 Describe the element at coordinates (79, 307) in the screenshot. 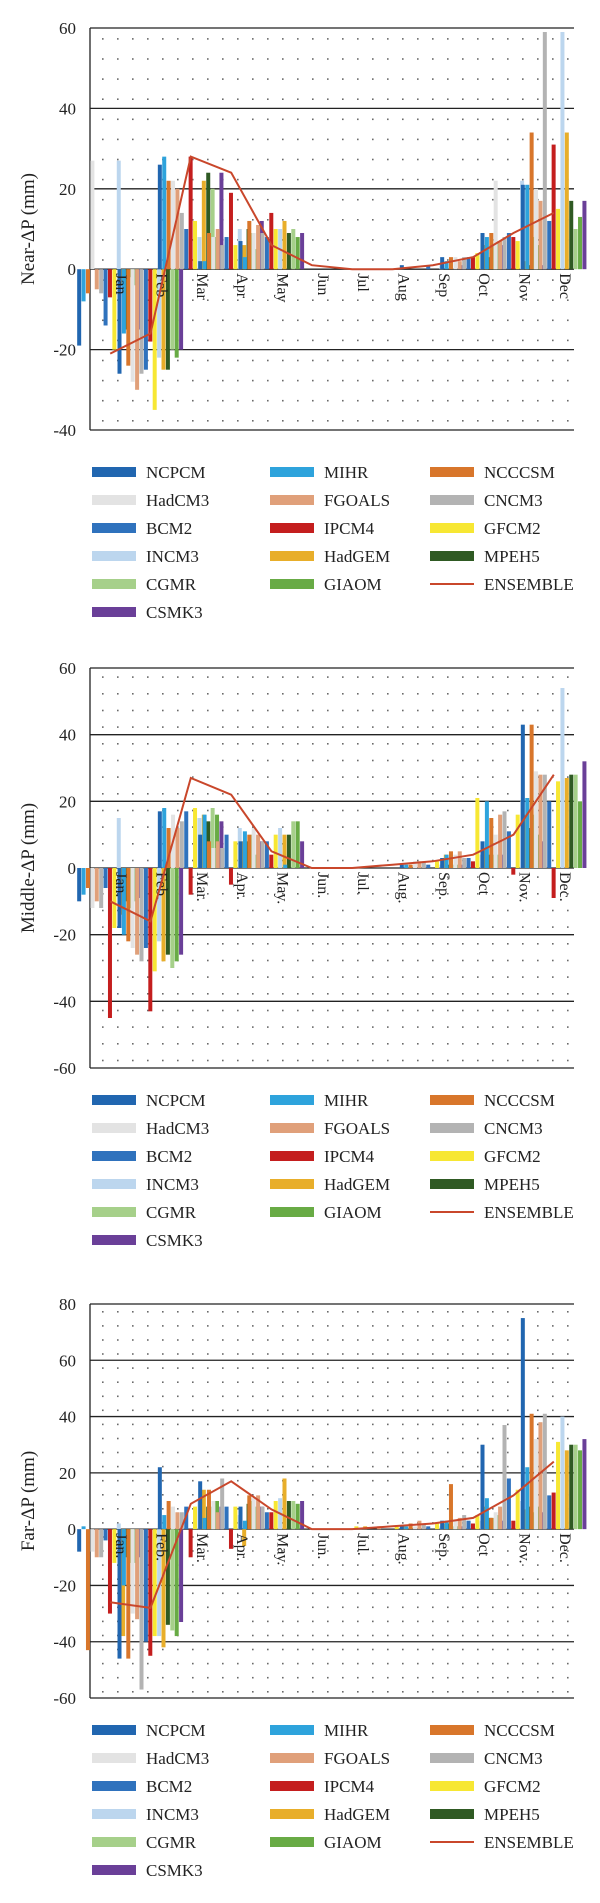

I see `bar-ncpcm-jan` at that location.